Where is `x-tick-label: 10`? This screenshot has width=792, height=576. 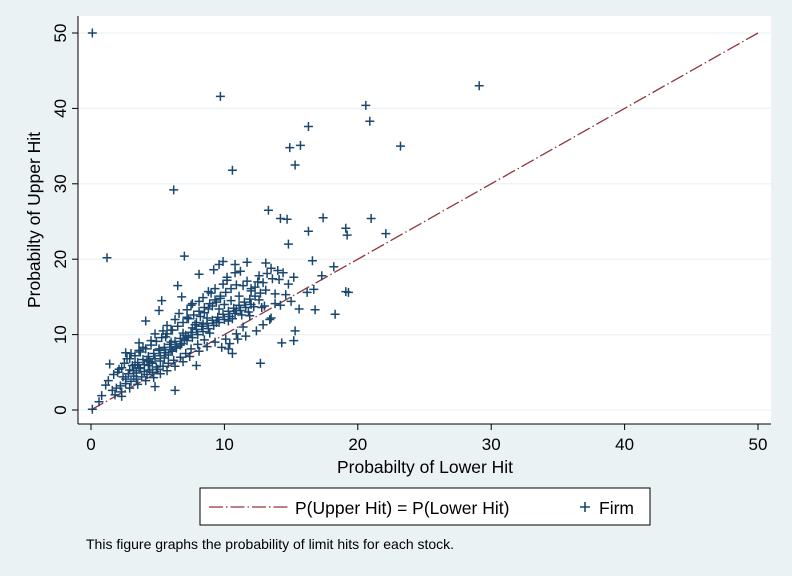 x-tick-label: 10 is located at coordinates (224, 444).